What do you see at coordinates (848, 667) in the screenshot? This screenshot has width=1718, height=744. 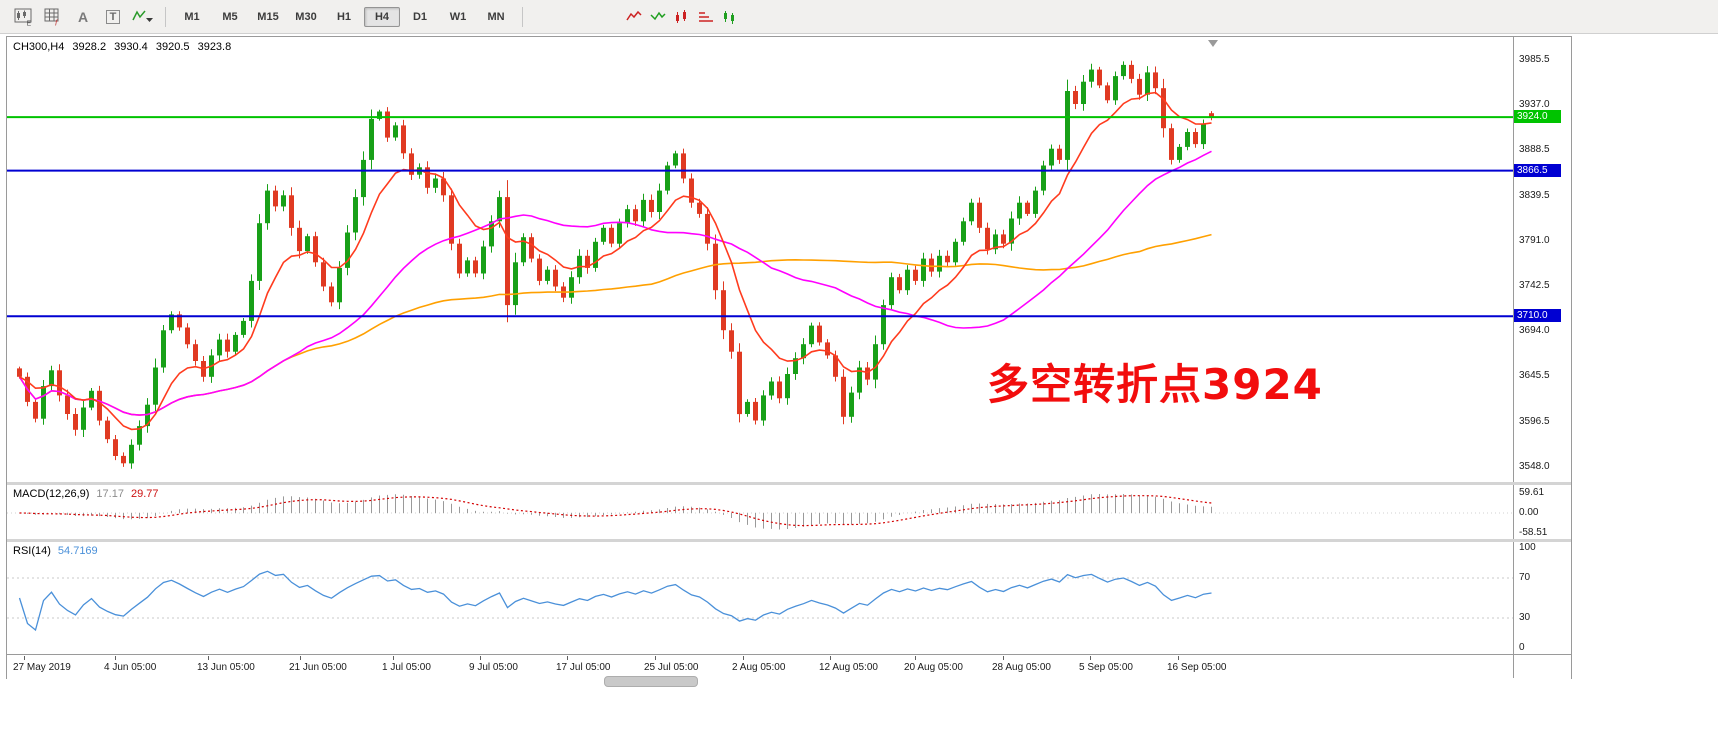 I see `time-axis-label: 12 Aug 05:00` at bounding box center [848, 667].